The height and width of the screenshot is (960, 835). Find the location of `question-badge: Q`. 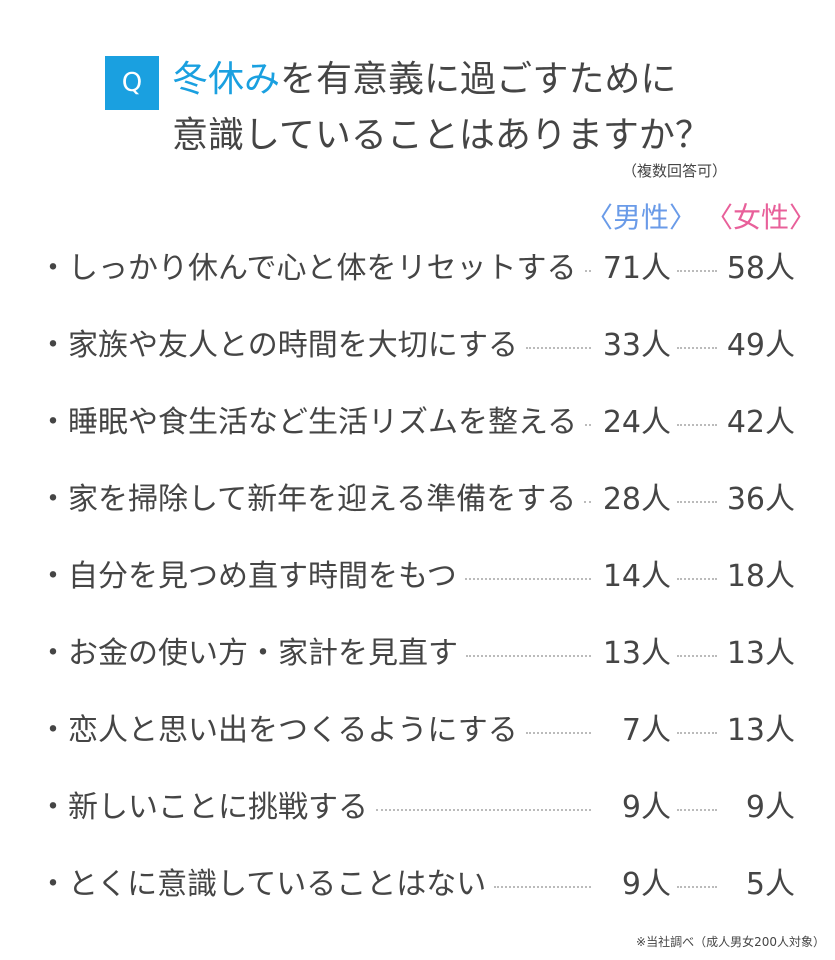

question-badge: Q is located at coordinates (132, 83).